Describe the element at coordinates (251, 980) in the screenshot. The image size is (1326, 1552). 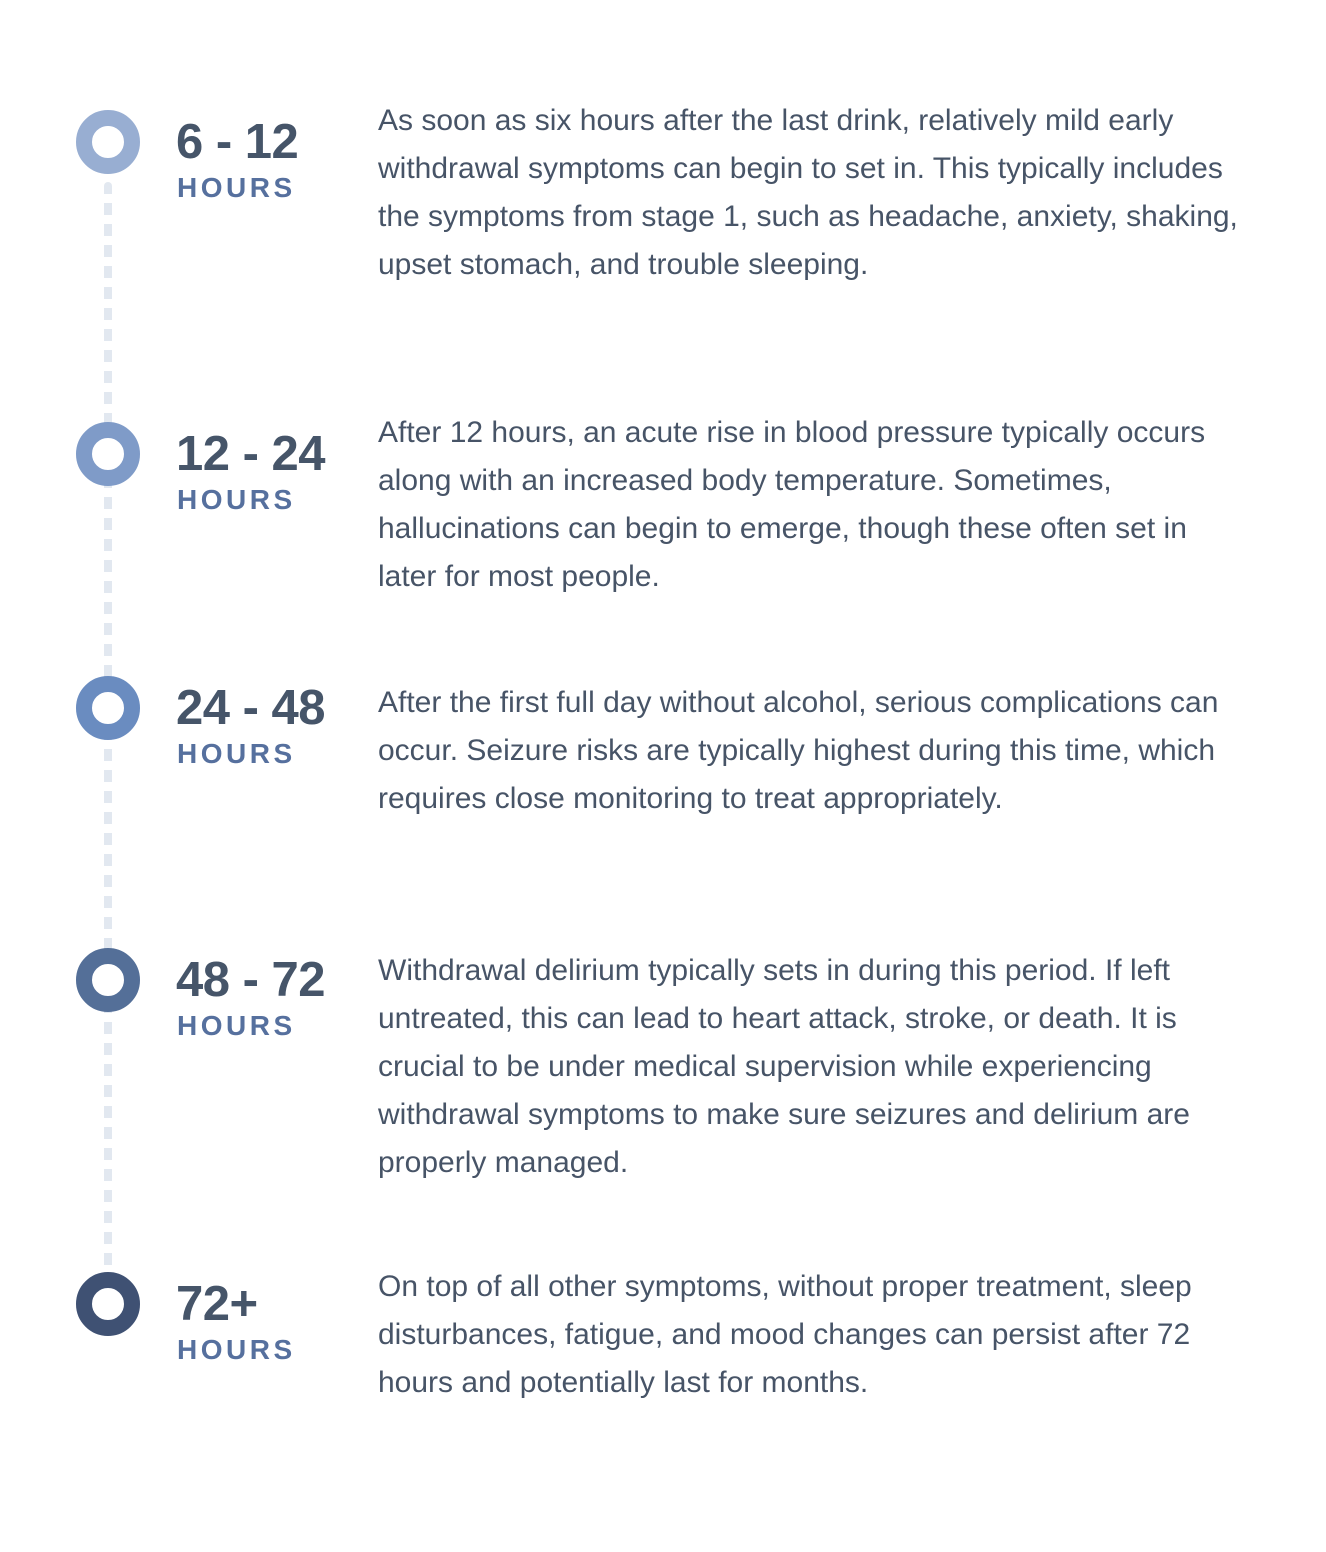
I see `time-range: 48 - 72` at that location.